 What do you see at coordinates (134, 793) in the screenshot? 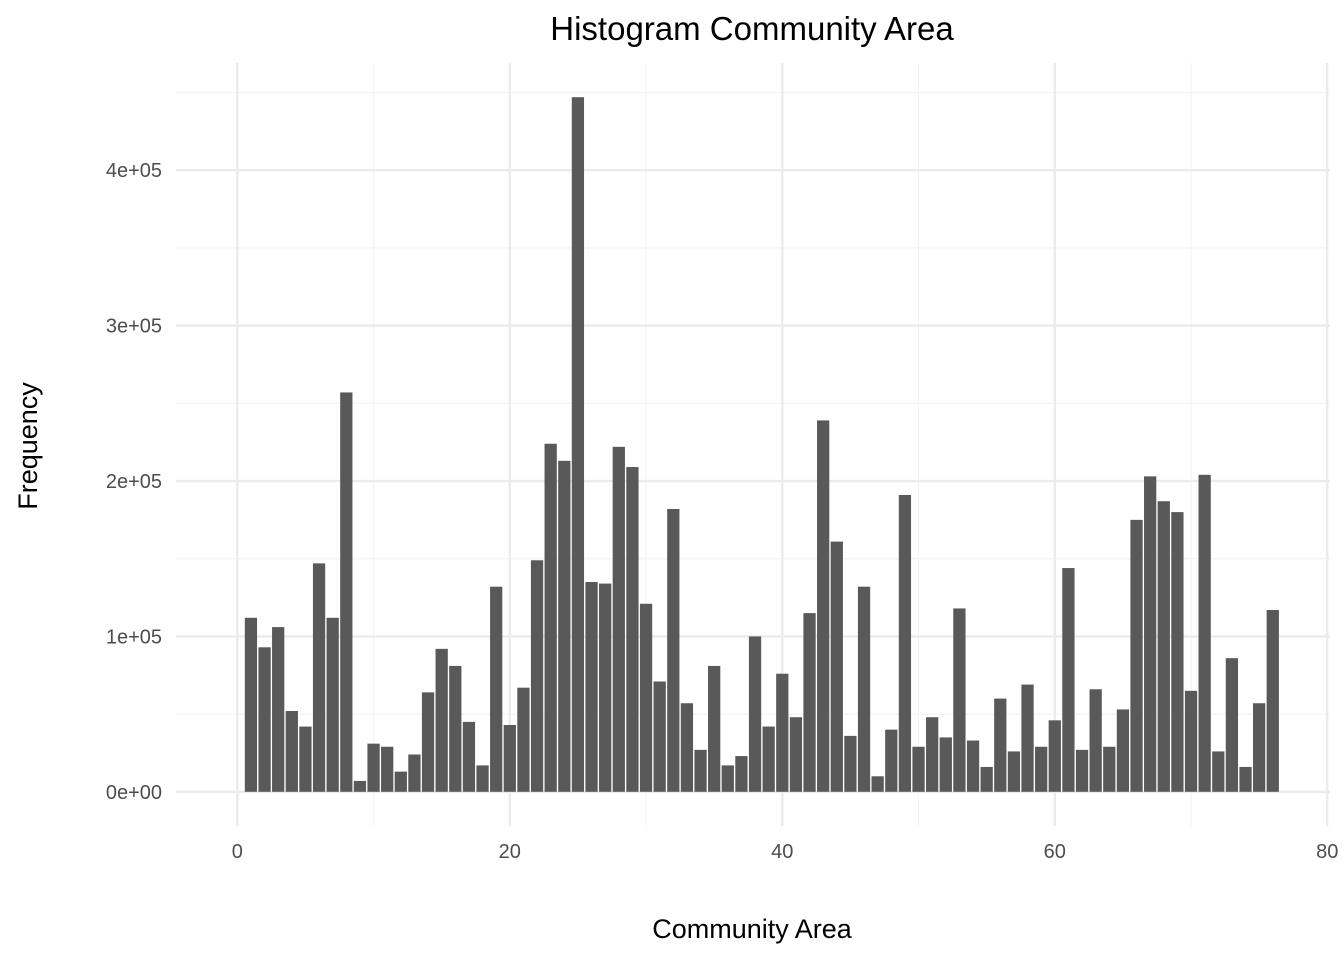
I see `y-tick-label: 0e+00` at bounding box center [134, 793].